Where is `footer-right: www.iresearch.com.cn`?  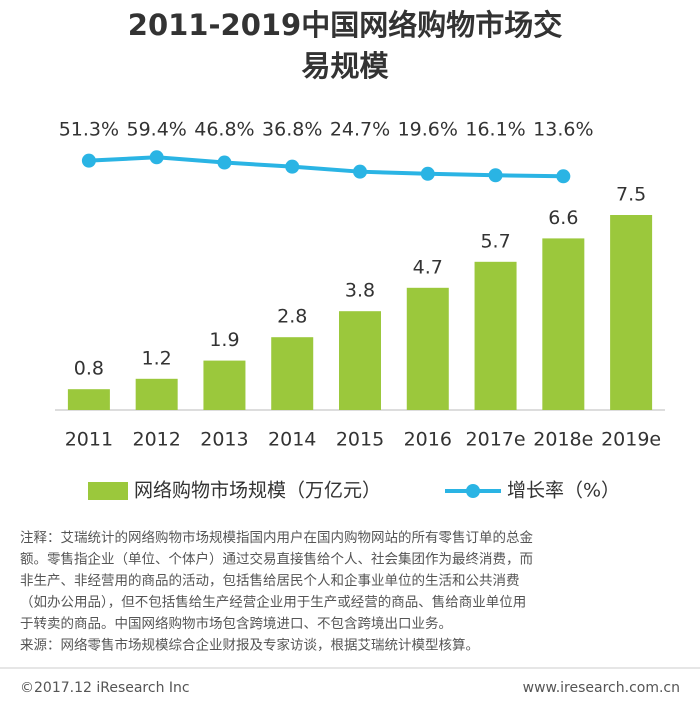
footer-right: www.iresearch.com.cn is located at coordinates (601, 688).